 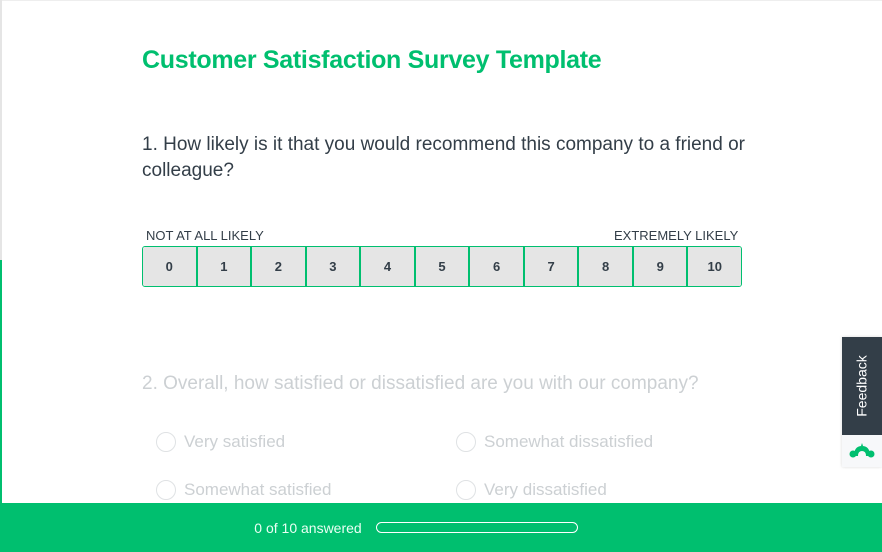 What do you see at coordinates (497, 266) in the screenshot?
I see `scale-option-6: 6` at bounding box center [497, 266].